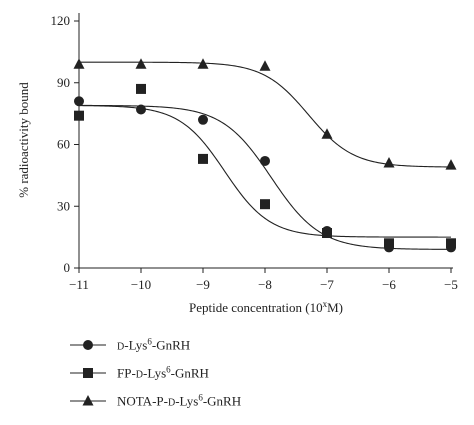 This screenshot has height=425, width=474. Describe the element at coordinates (61, 20) in the screenshot. I see `y-tick-label: 120` at that location.